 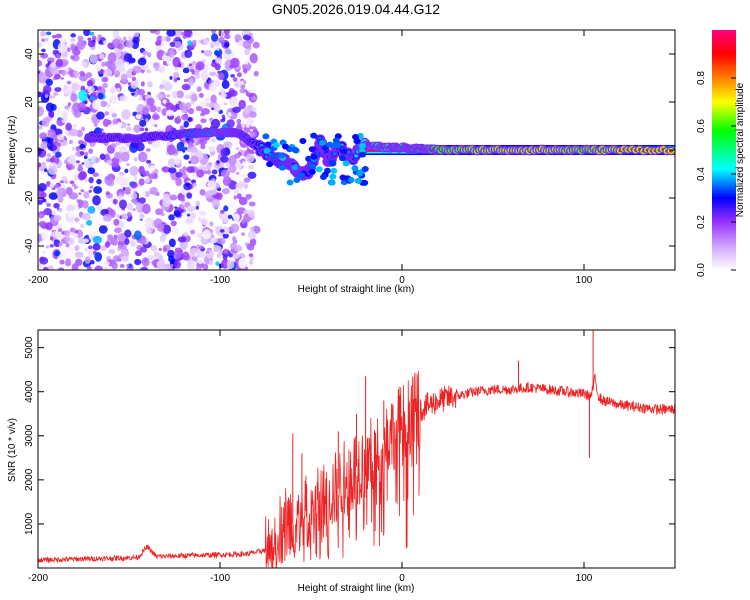 What do you see at coordinates (402, 578) in the screenshot?
I see `snr-x-tick-label: 0` at bounding box center [402, 578].